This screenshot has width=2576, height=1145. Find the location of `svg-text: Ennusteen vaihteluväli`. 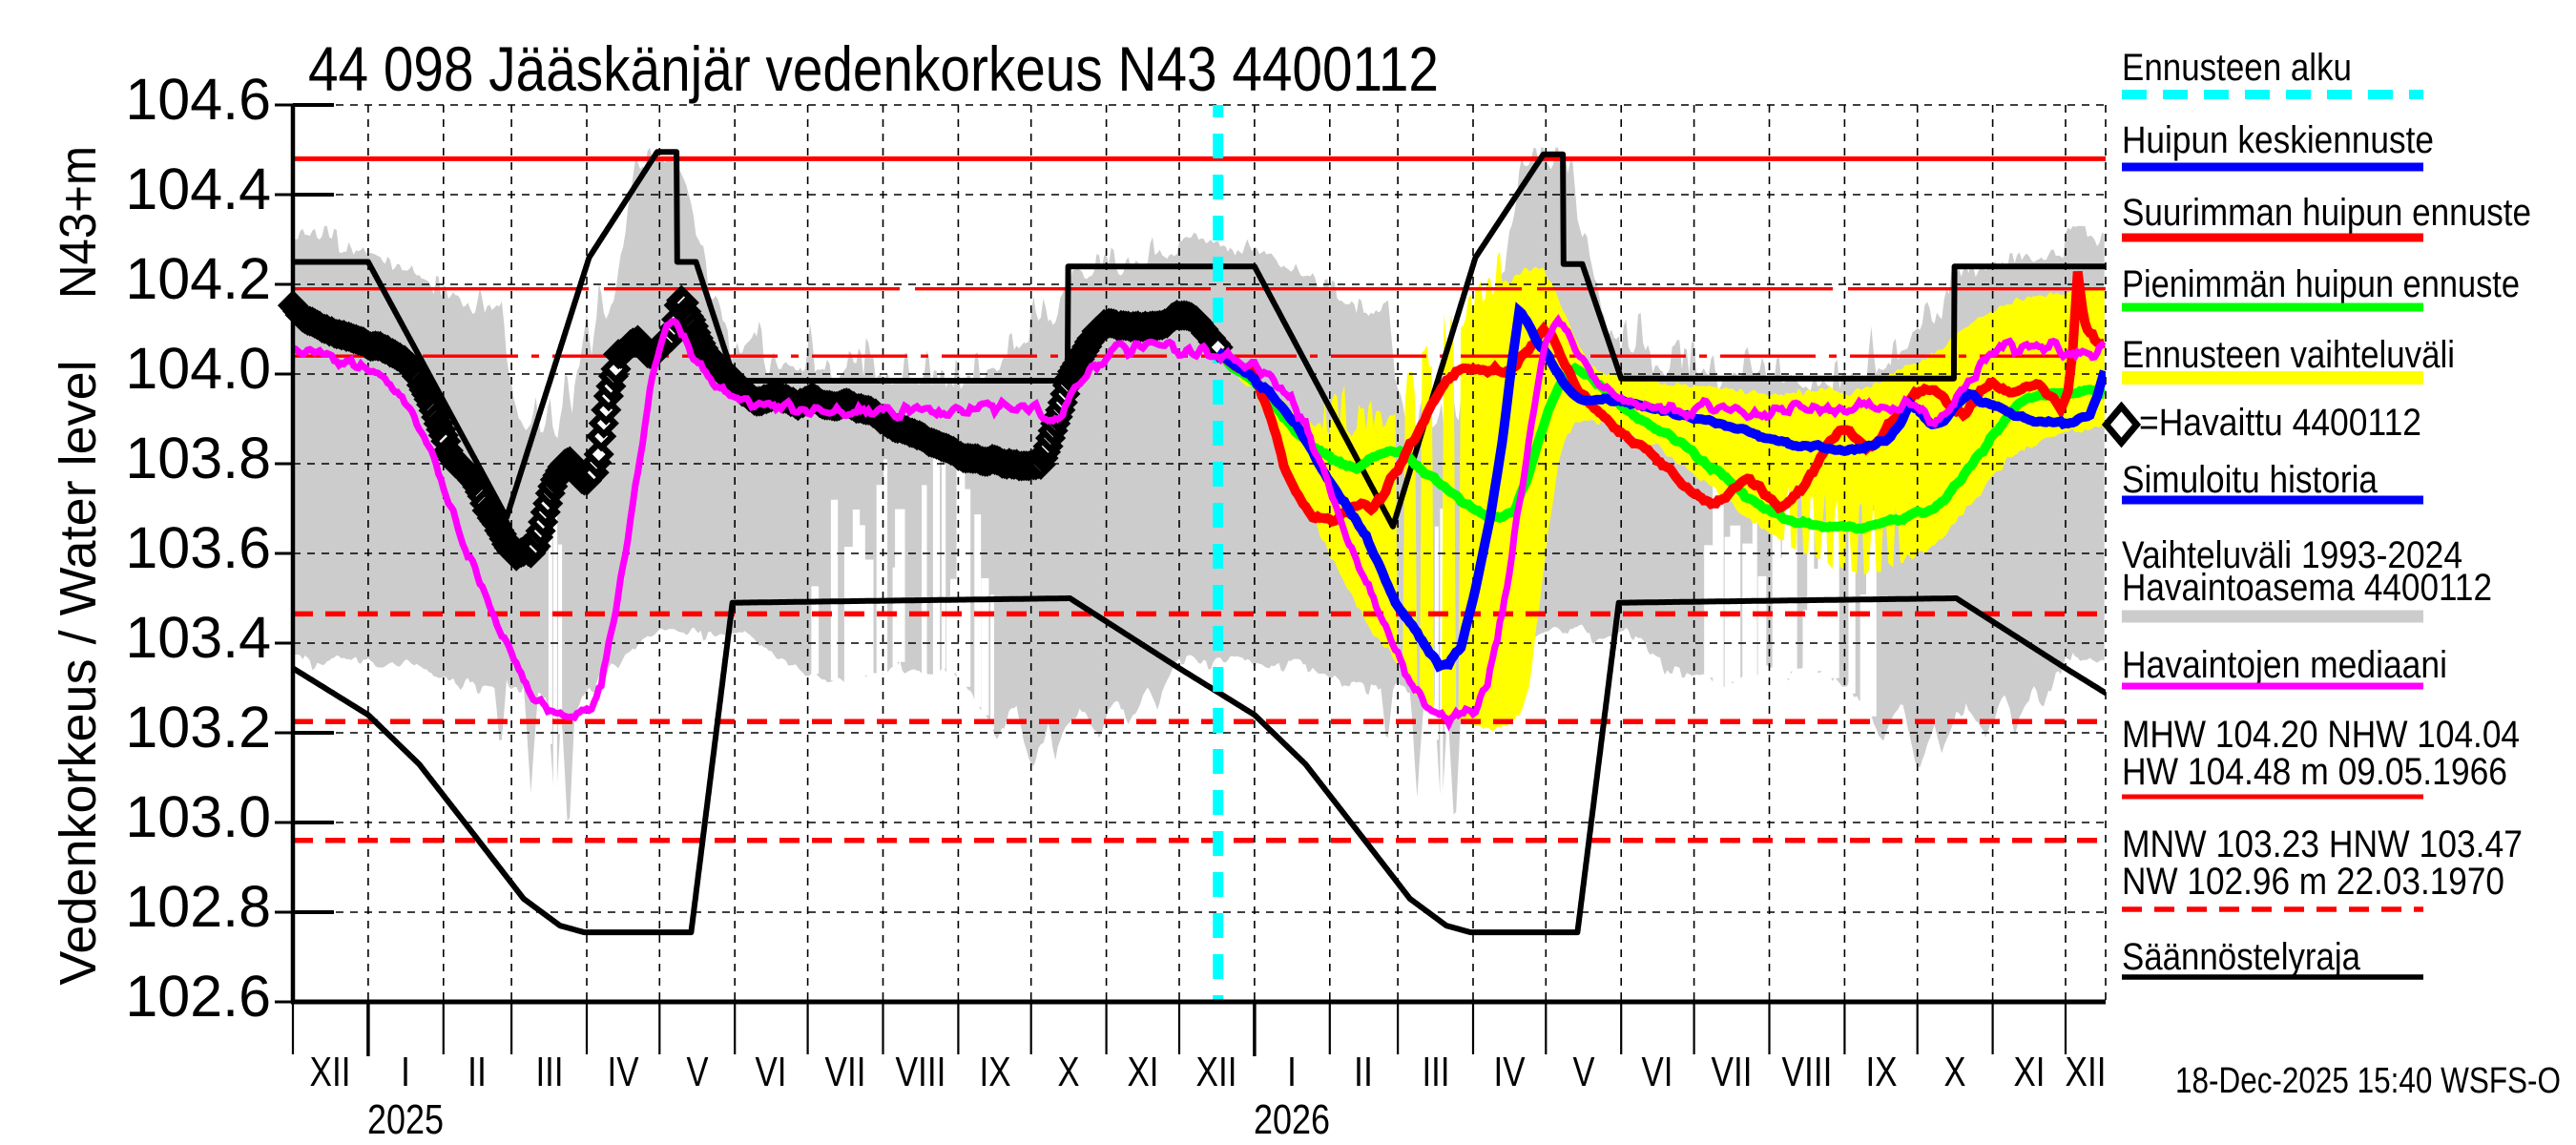

svg-text: Ennusteen vaihteluväli is located at coordinates (2288, 355).